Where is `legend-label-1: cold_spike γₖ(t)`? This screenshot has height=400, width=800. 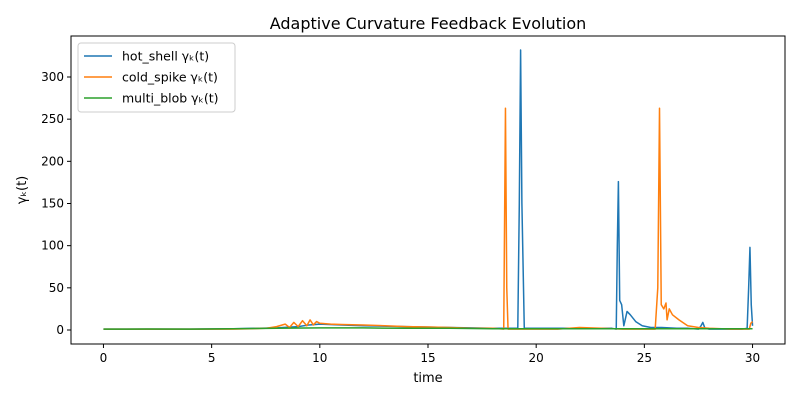
legend-label-1: cold_spike γₖ(t) is located at coordinates (170, 77).